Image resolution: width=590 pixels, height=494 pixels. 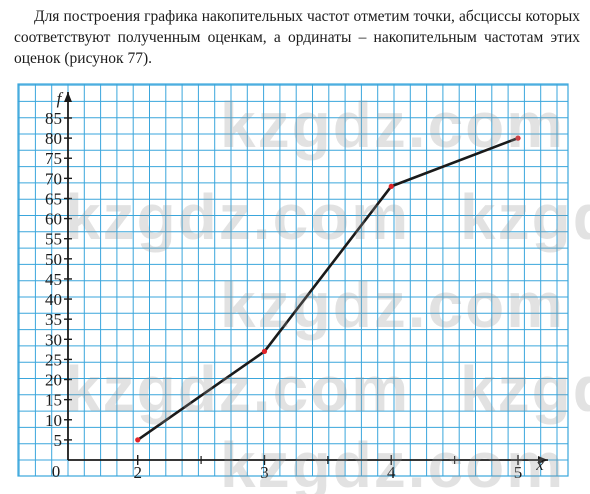 I want to click on y-tick-label: 35, so click(x=53, y=319).